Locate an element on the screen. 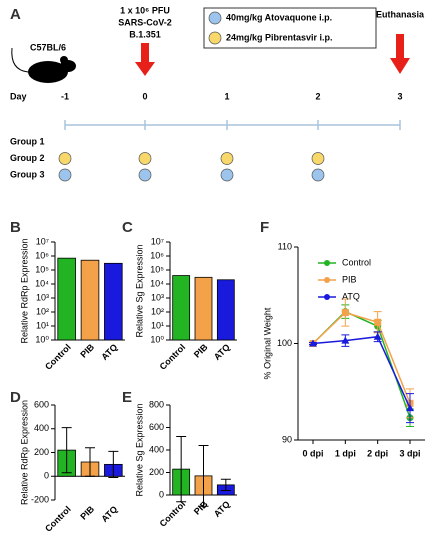 This screenshot has width=440, height=555. group-label: Group 3 is located at coordinates (27, 174).